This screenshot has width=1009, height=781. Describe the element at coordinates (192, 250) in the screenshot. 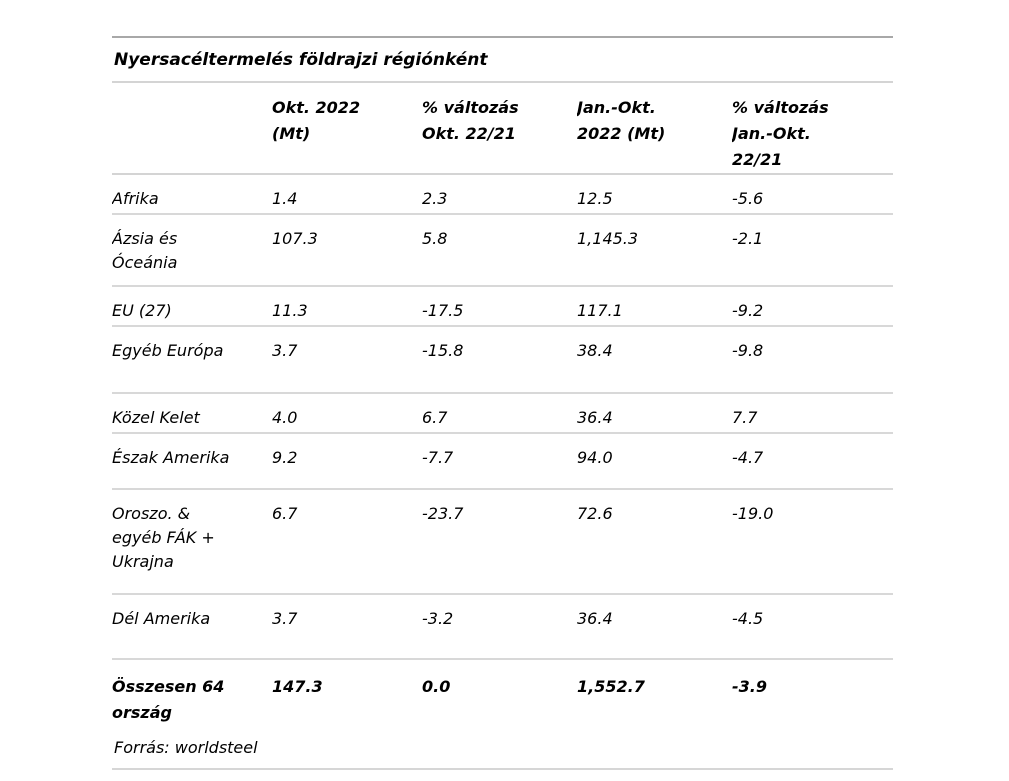

I see `region-cell: Ázsia és Óceánia` at that location.